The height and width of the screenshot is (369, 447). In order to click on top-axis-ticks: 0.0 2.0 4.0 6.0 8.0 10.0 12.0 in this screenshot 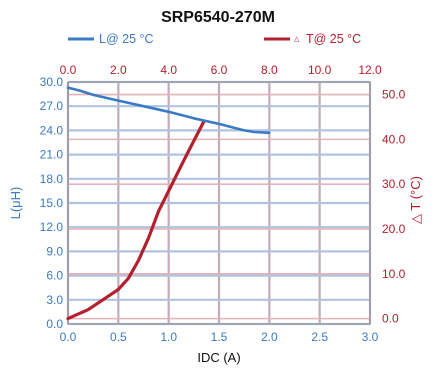, I will do `click(221, 70)`.